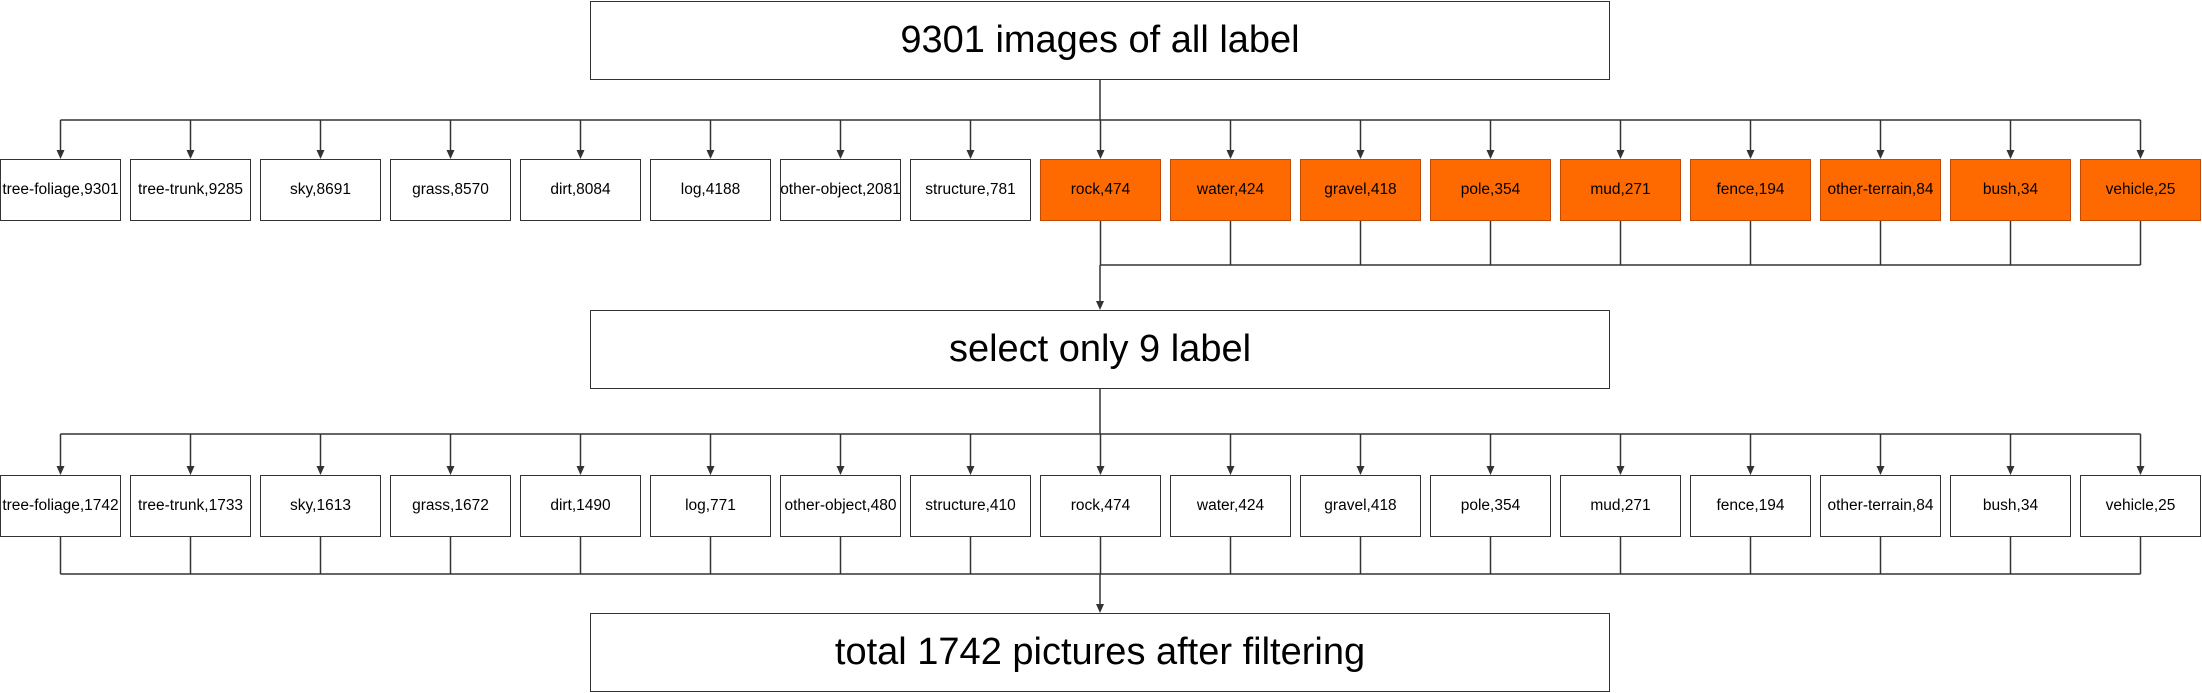  Describe the element at coordinates (190, 505) in the screenshot. I see `label-text: tree-trunk,1733` at that location.